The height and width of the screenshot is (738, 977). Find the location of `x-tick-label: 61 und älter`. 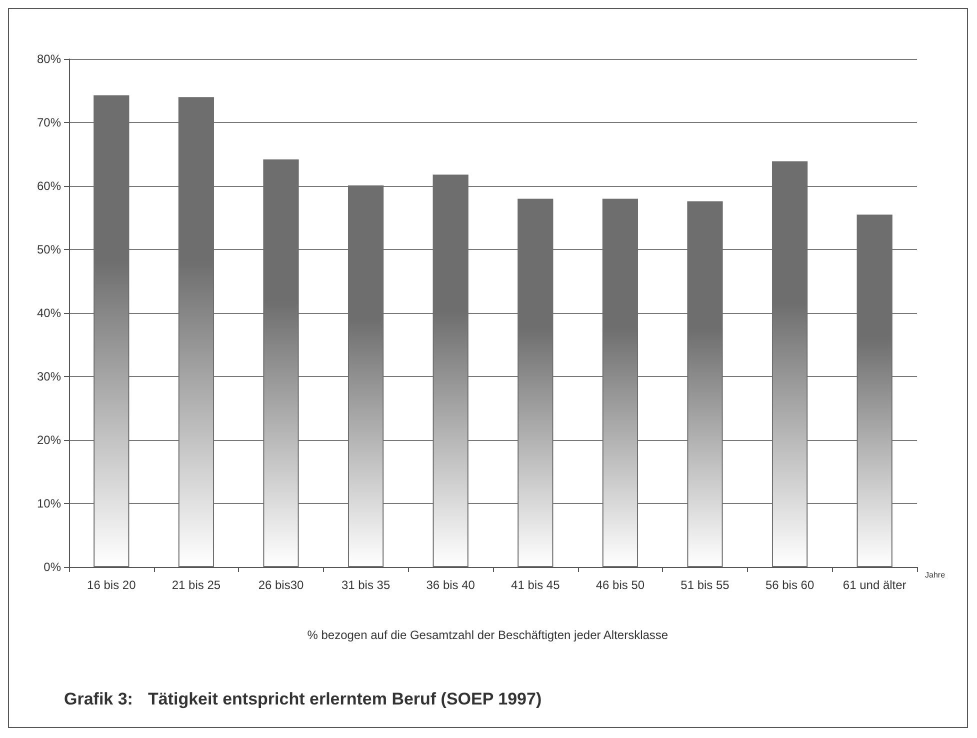

x-tick-label: 61 und älter is located at coordinates (874, 585).